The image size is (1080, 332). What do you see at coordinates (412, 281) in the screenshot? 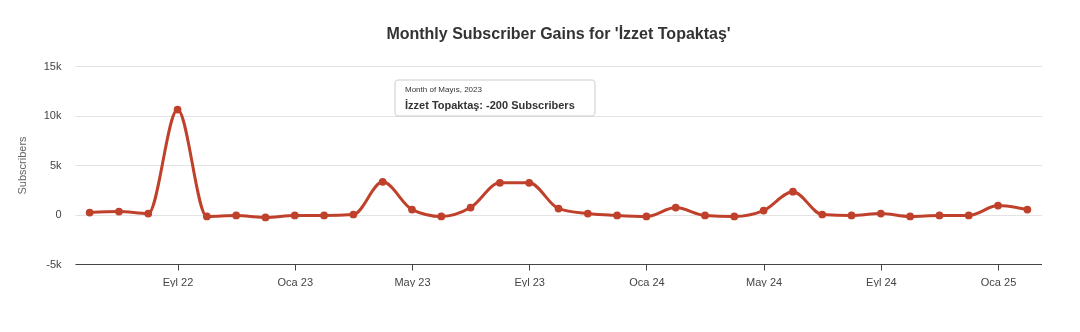
I see `x-tick-label: May 23` at bounding box center [412, 281].